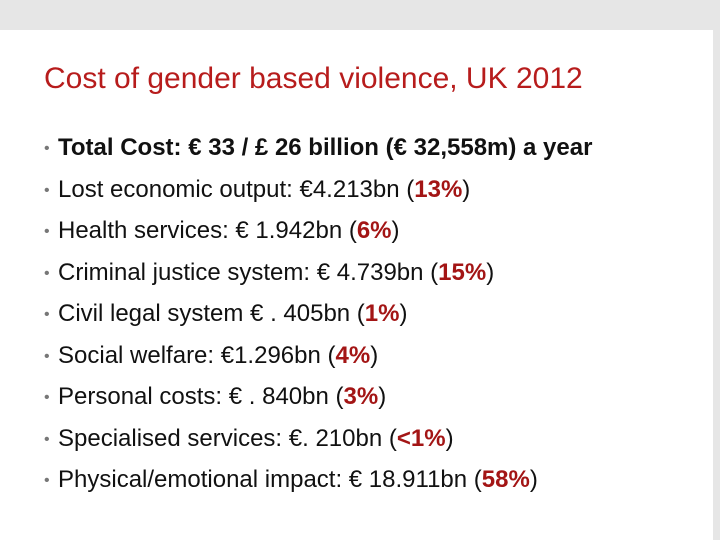 The image size is (720, 540). Describe the element at coordinates (313, 78) in the screenshot. I see `slide-title: Cost of gender based violence, UK 2012` at that location.